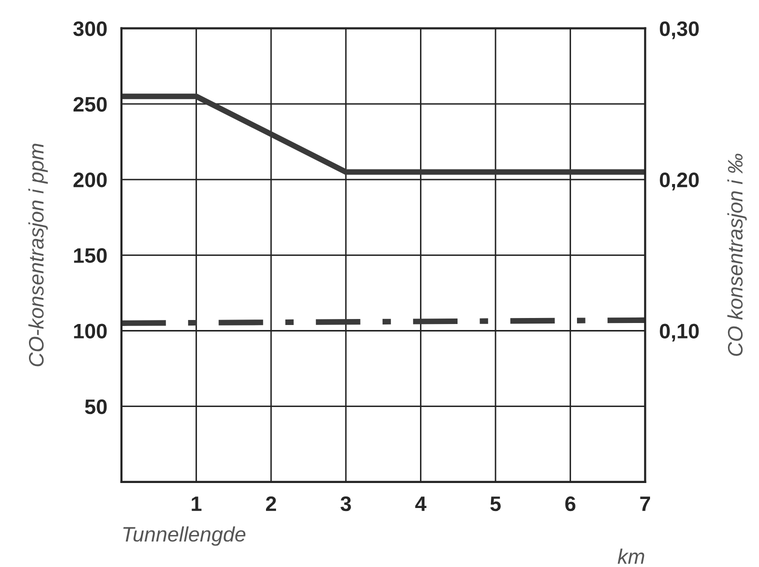 The width and height of the screenshot is (759, 567). I want to click on y2-tick-label: 0,20, so click(679, 181).